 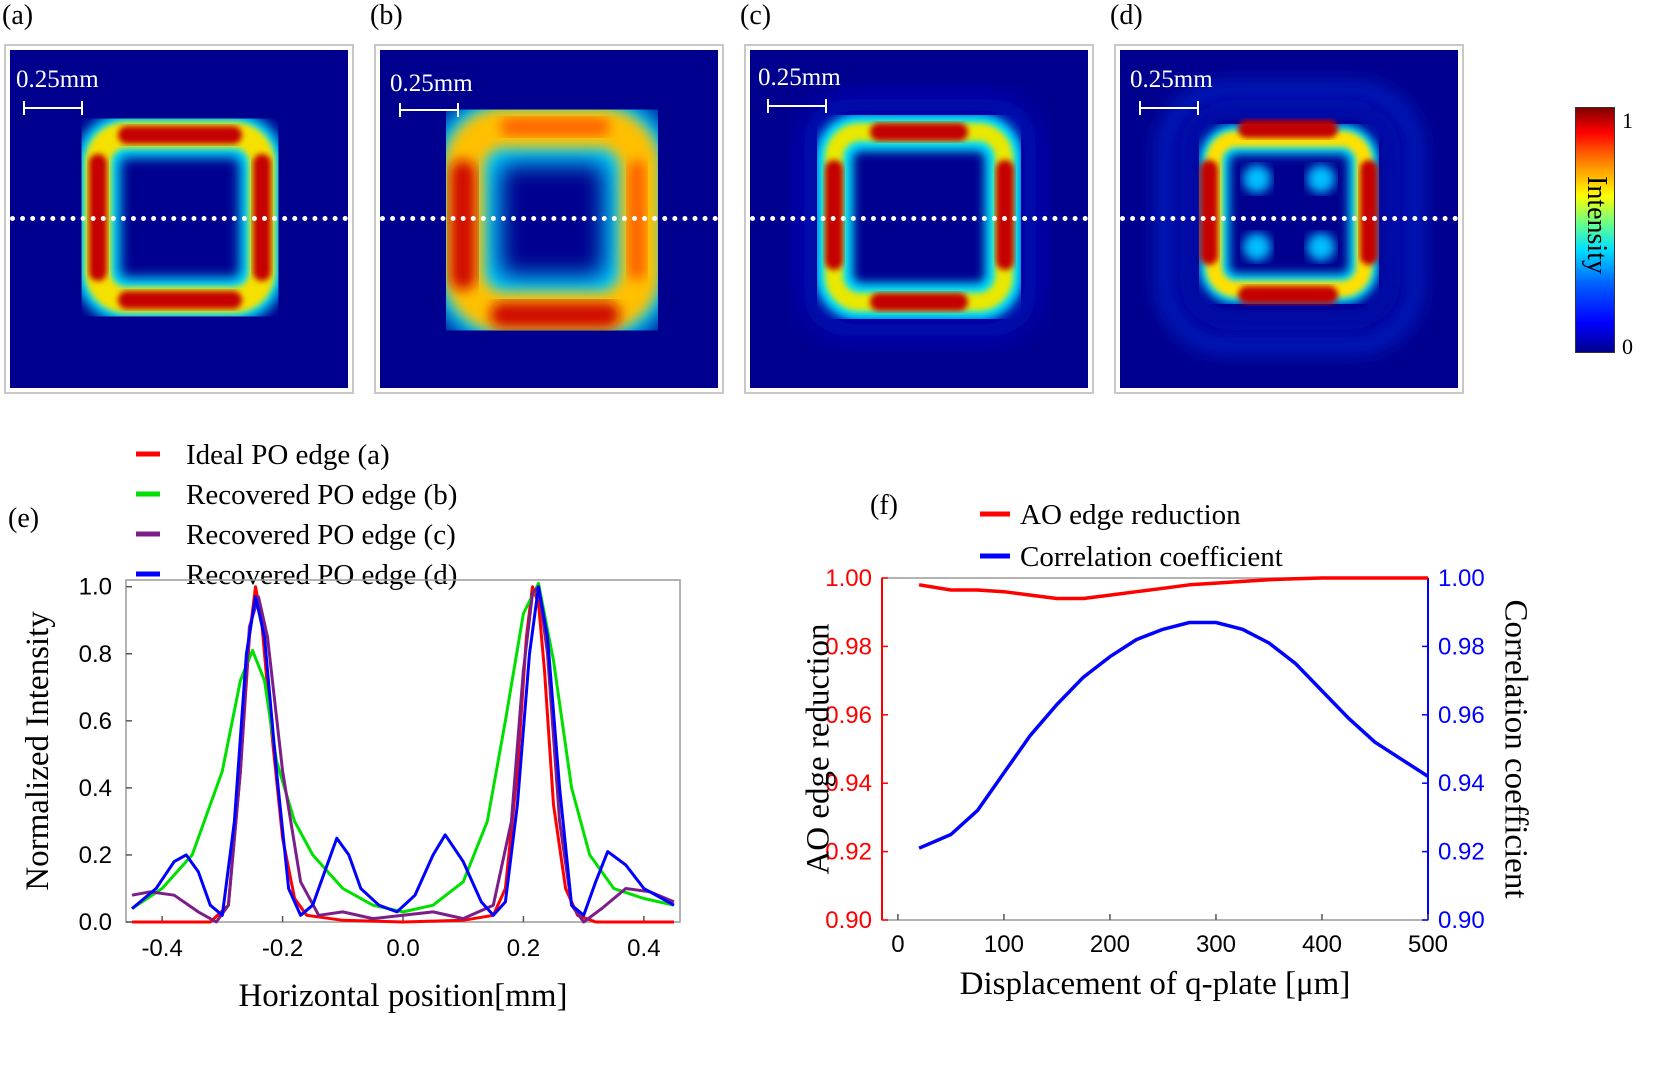 I want to click on intensity-map-b: 0.25mm, so click(x=549, y=219).